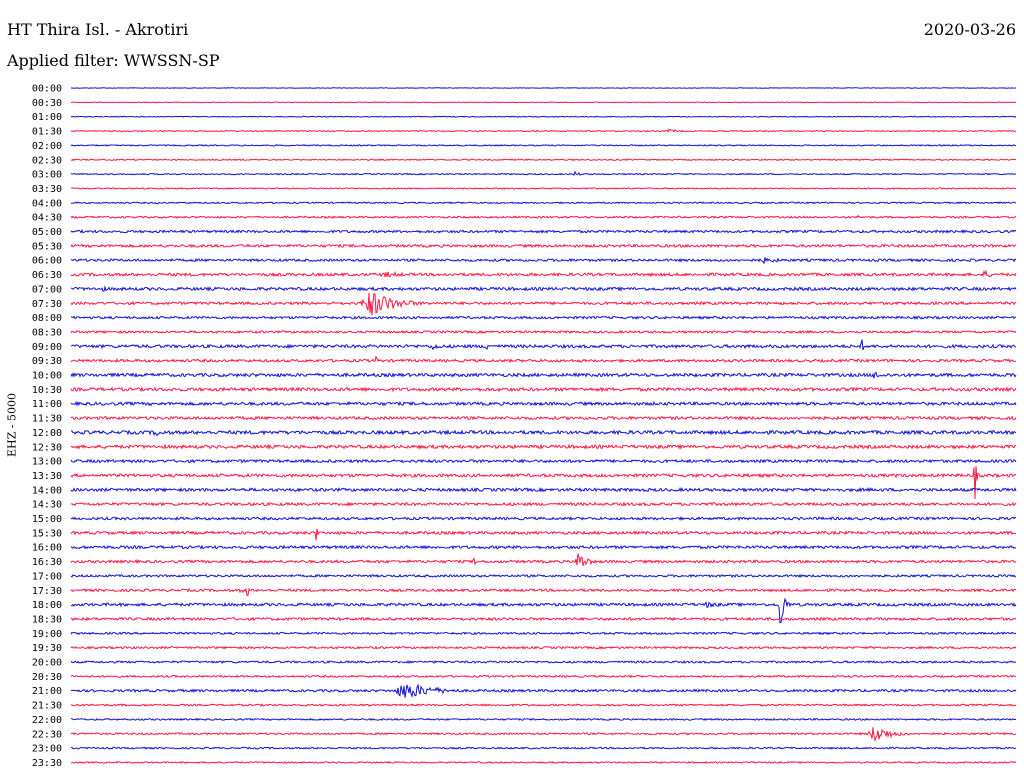  I want to click on row-label: 04:00, so click(47, 203).